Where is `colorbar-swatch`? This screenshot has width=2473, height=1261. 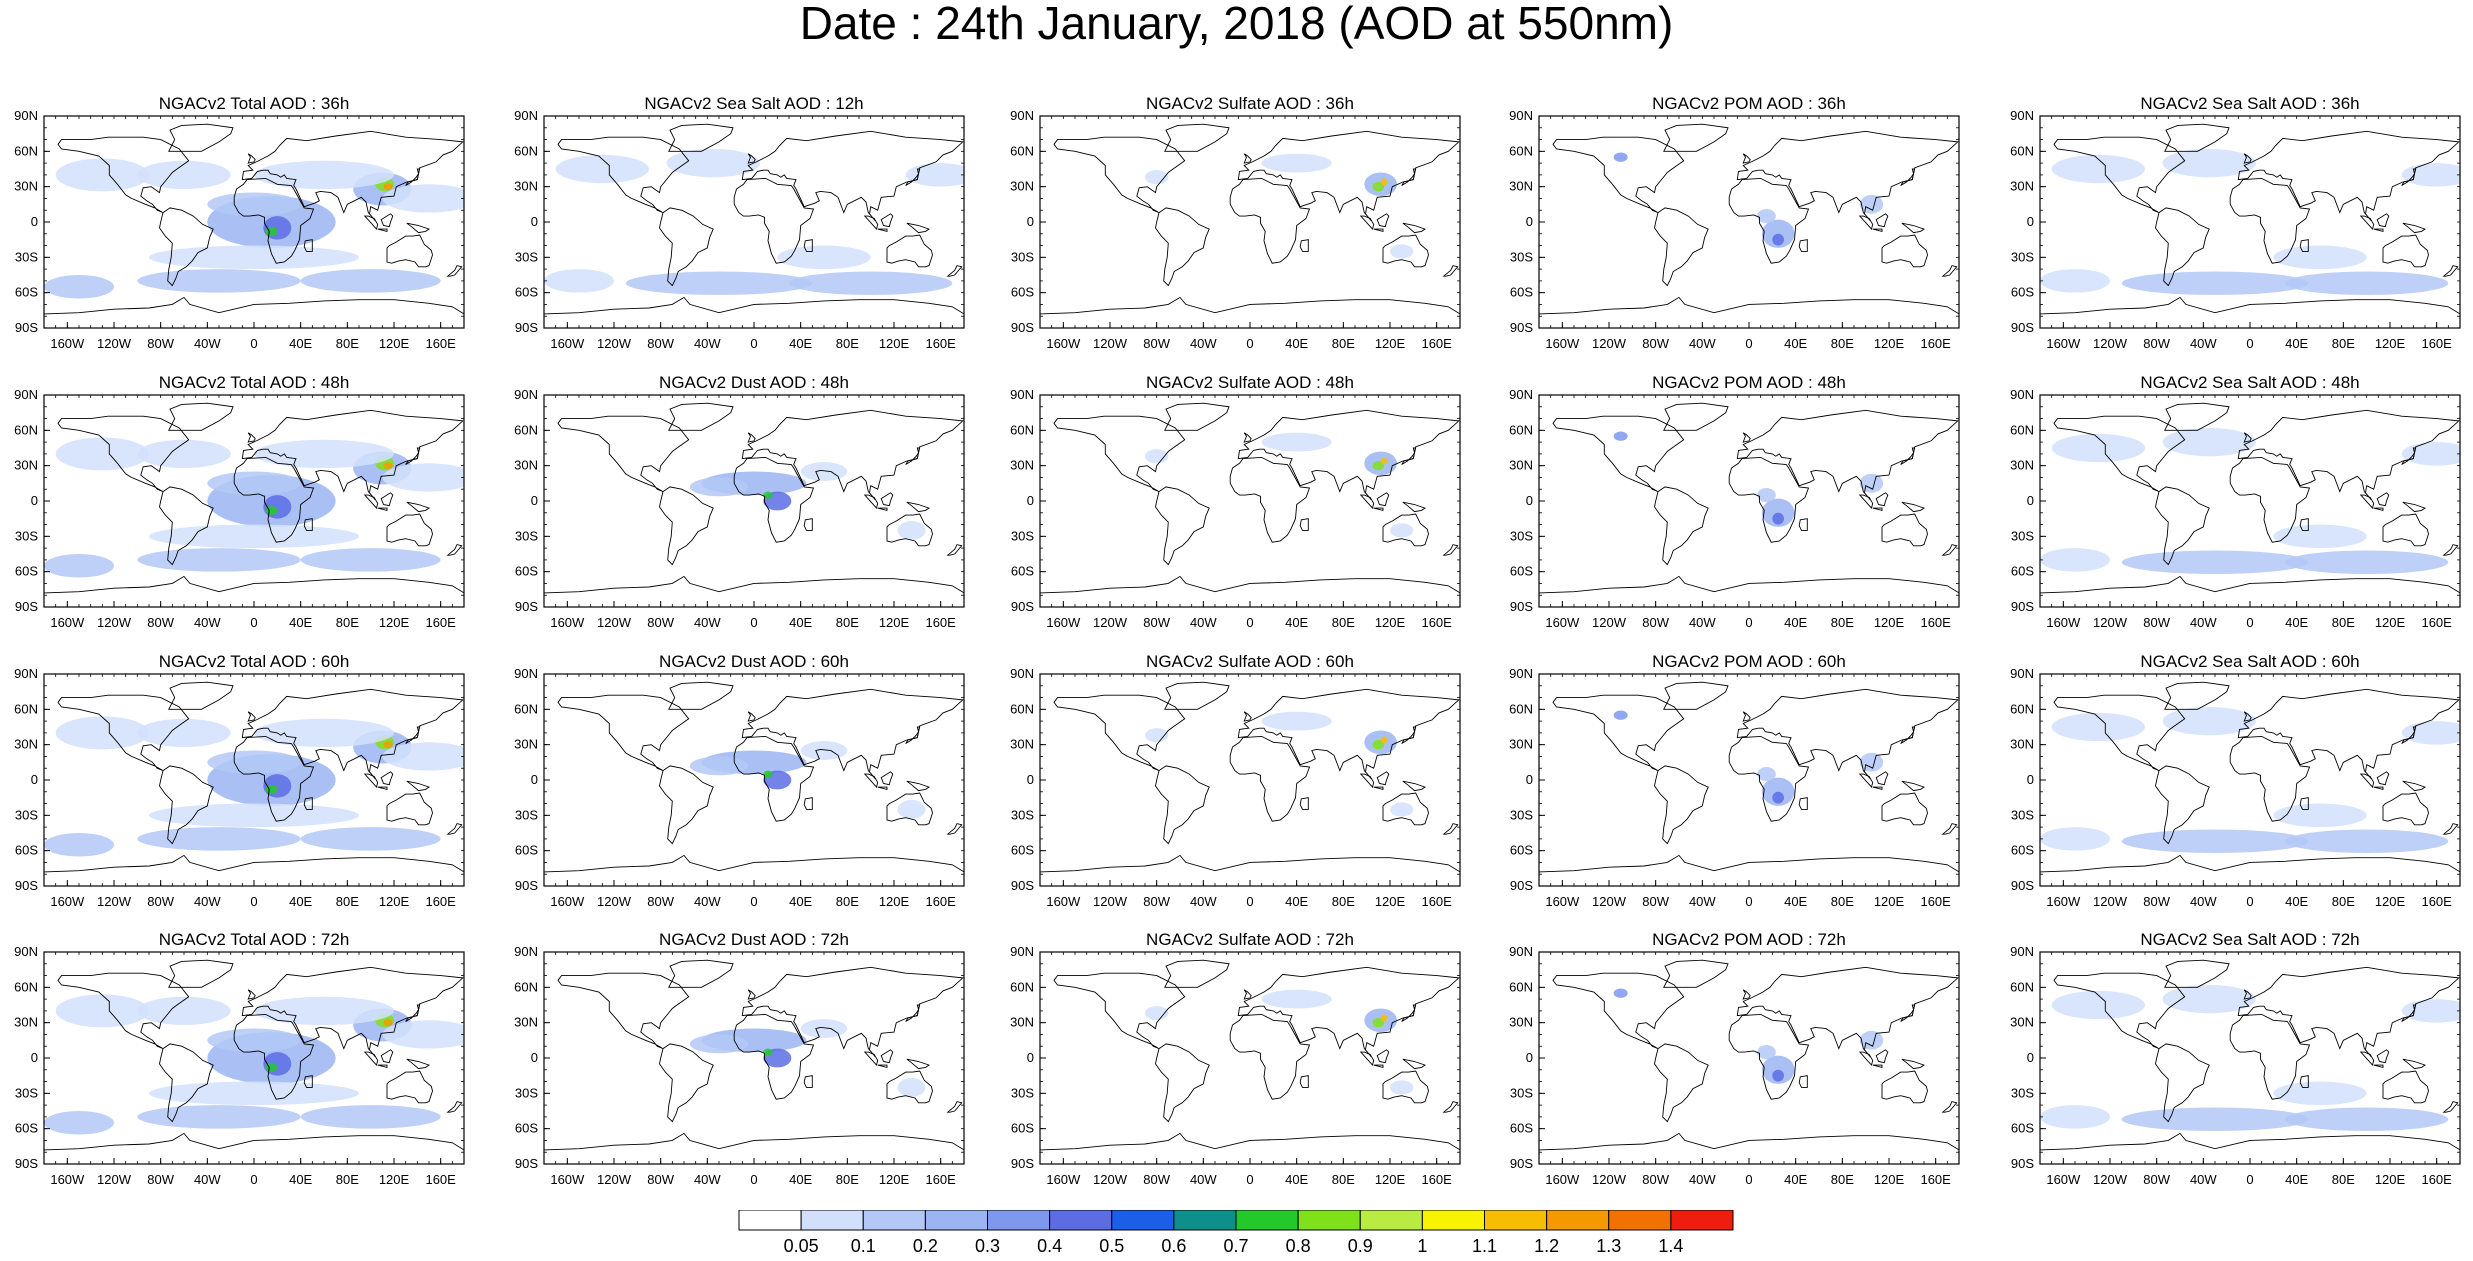
colorbar-swatch is located at coordinates (770, 1220).